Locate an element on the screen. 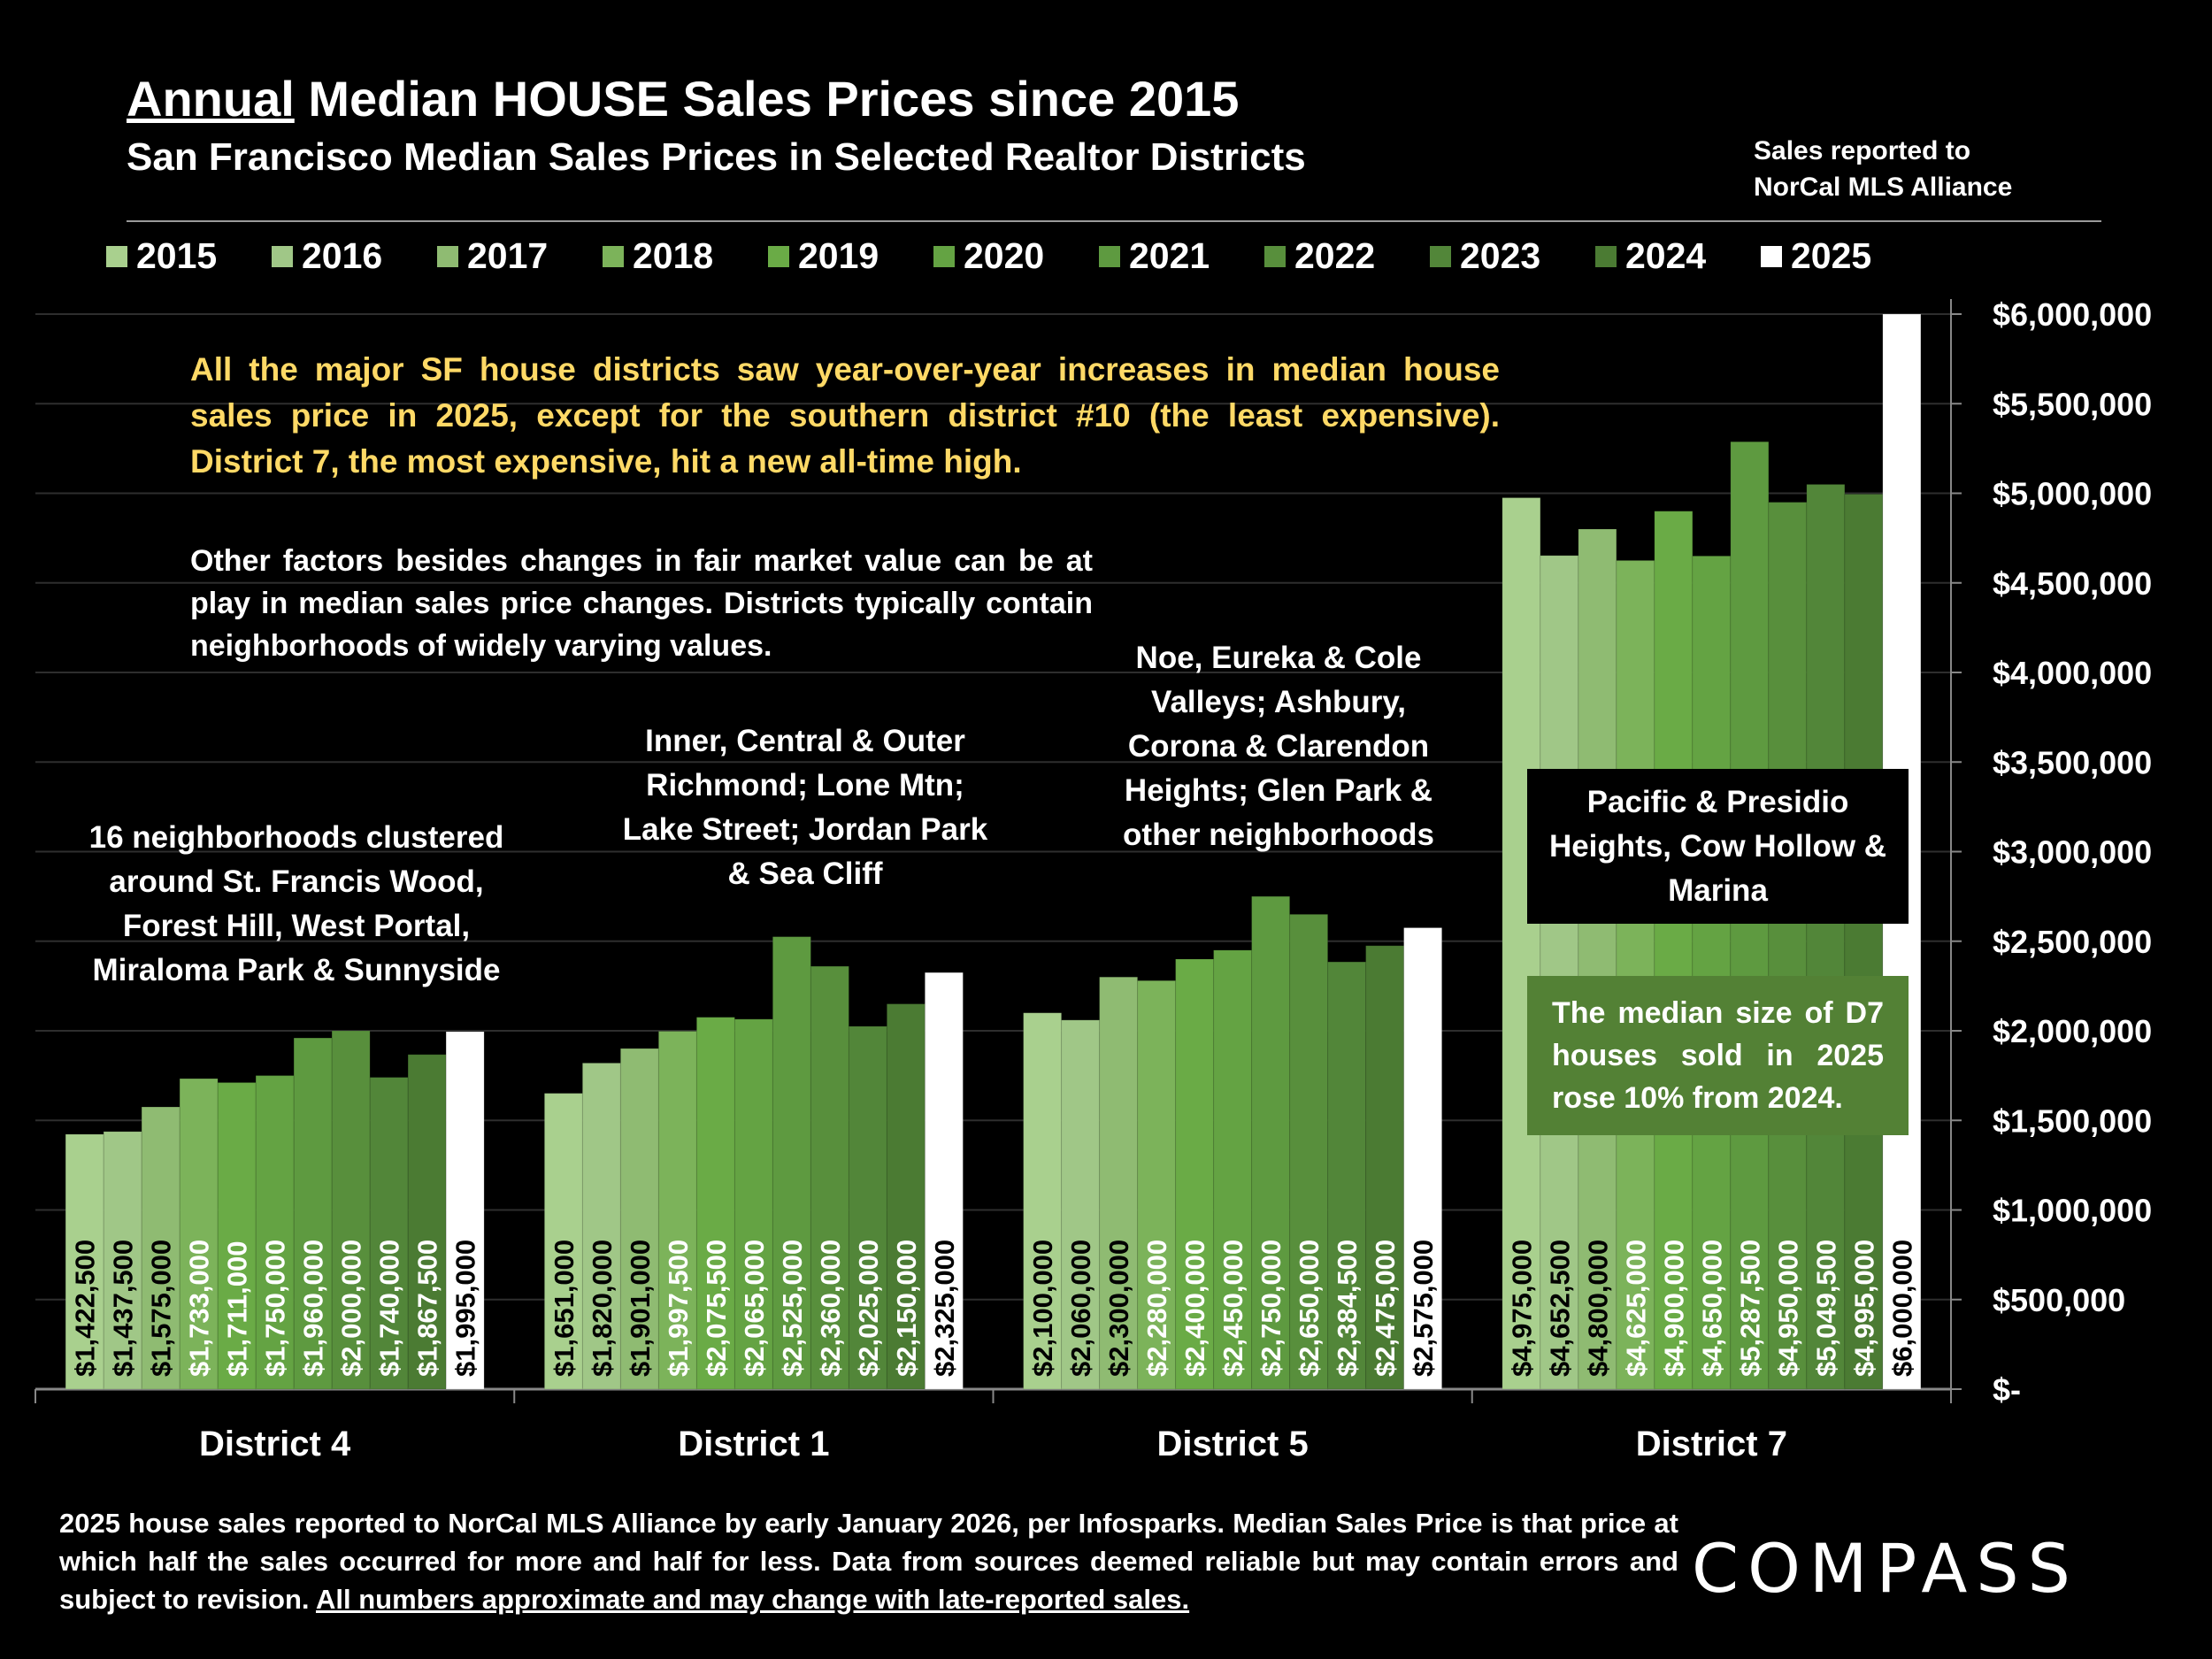  y-tick-label: $1,500,000 is located at coordinates (2073, 1121).